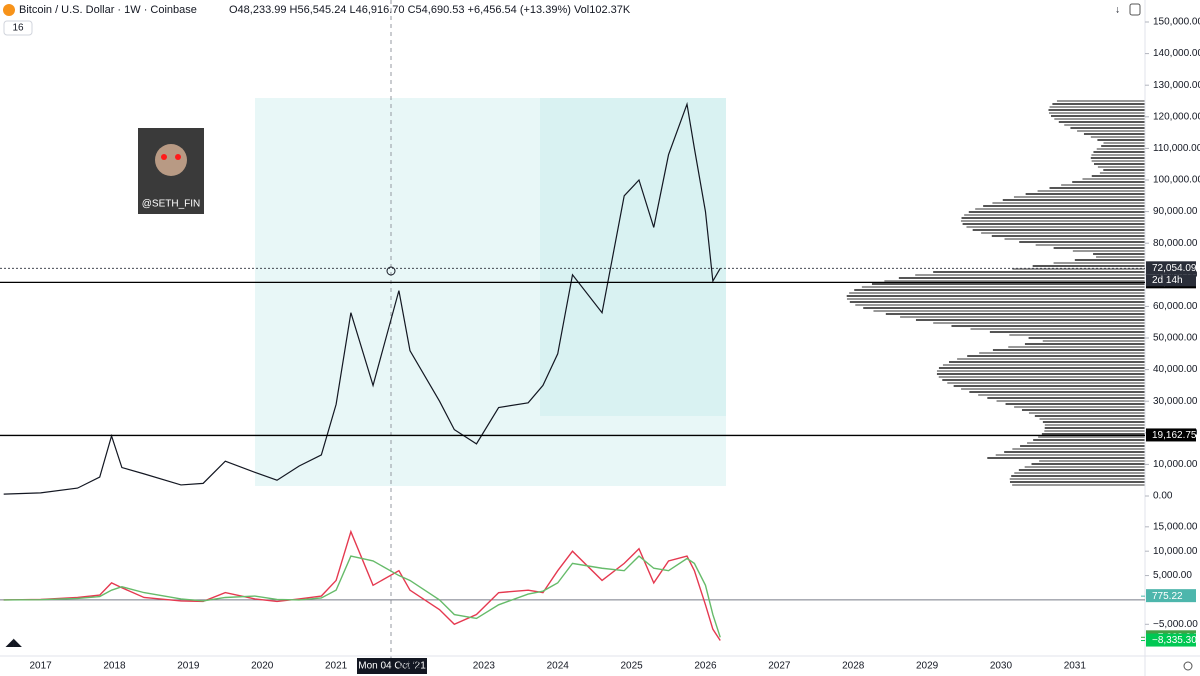 Image resolution: width=1200 pixels, height=676 pixels. I want to click on y-tick-label: 110,000.00, so click(1176, 148).